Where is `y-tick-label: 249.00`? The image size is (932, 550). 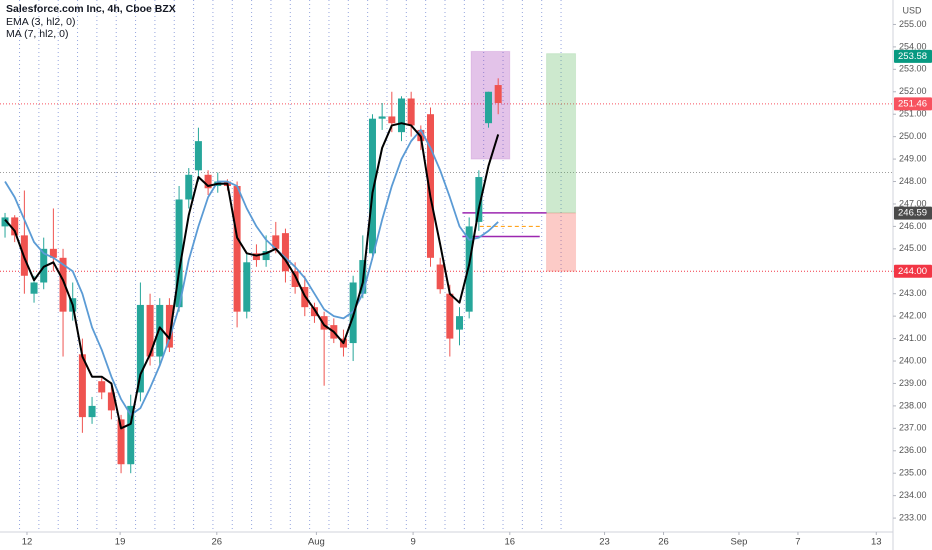
y-tick-label: 249.00 is located at coordinates (913, 158).